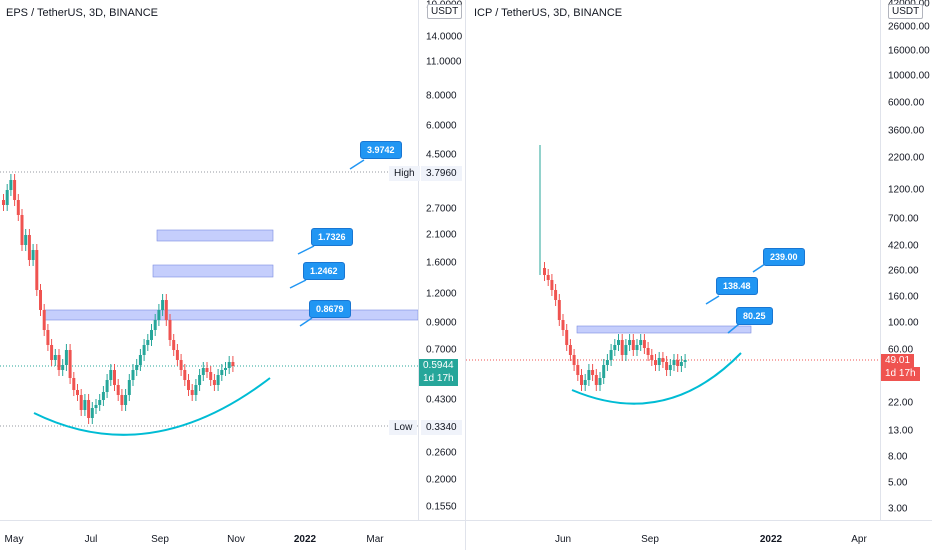 The height and width of the screenshot is (551, 932). Describe the element at coordinates (909, 51) in the screenshot. I see `icp-y-tick: 16000.00` at that location.